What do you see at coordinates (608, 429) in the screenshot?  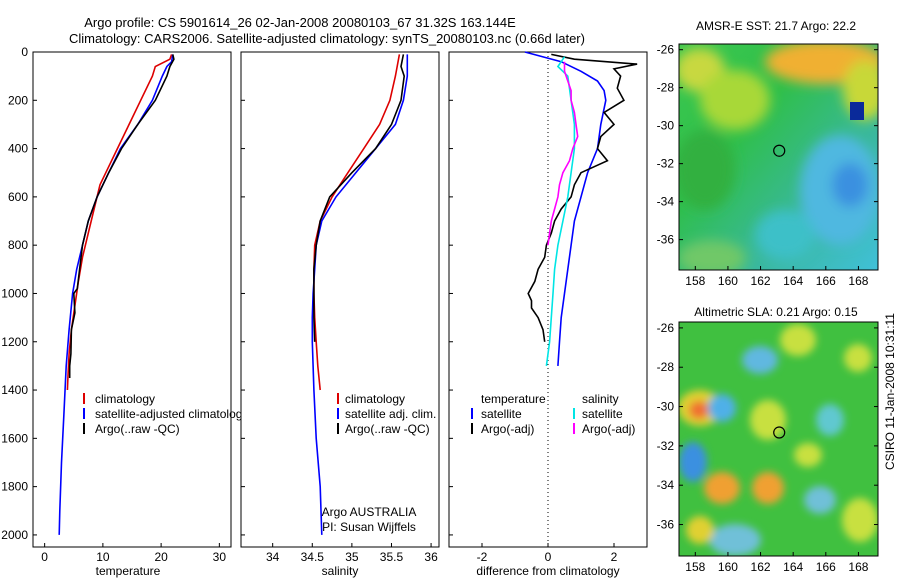 I see `legend-label-sal-argo: Argo(-adj)` at bounding box center [608, 429].